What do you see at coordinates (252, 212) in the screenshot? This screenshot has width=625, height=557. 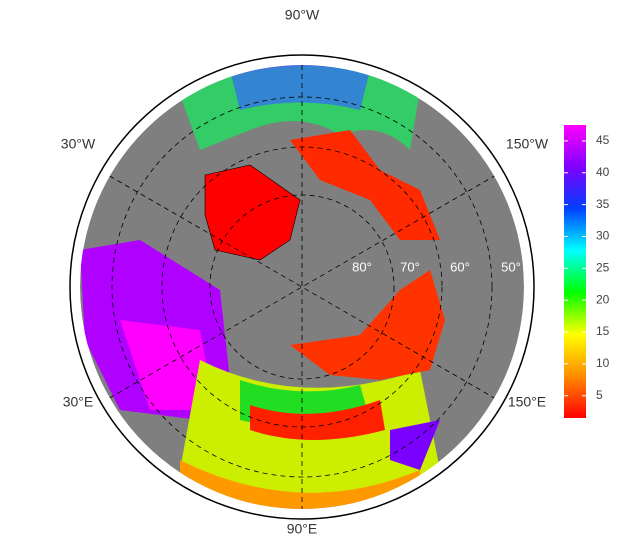 I see `greenland` at bounding box center [252, 212].